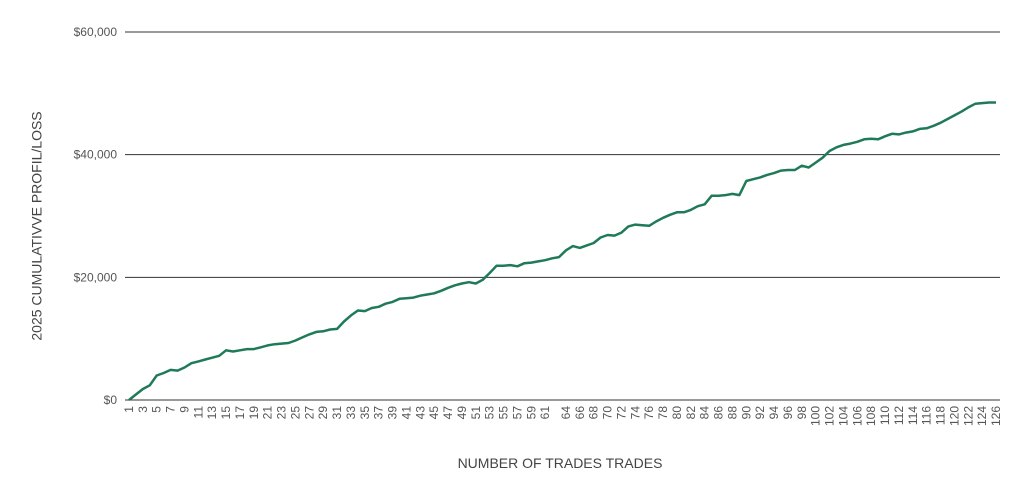  I want to click on x-tick-label: 68, so click(594, 413).